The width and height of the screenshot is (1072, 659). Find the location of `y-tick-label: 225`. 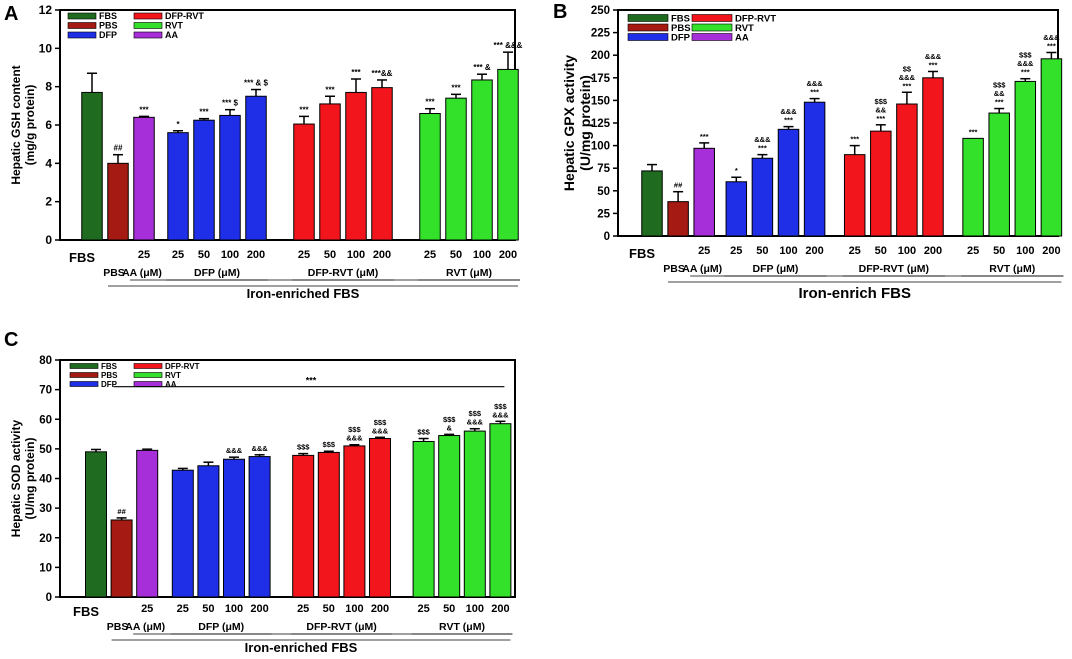

y-tick-label: 225 is located at coordinates (601, 34).